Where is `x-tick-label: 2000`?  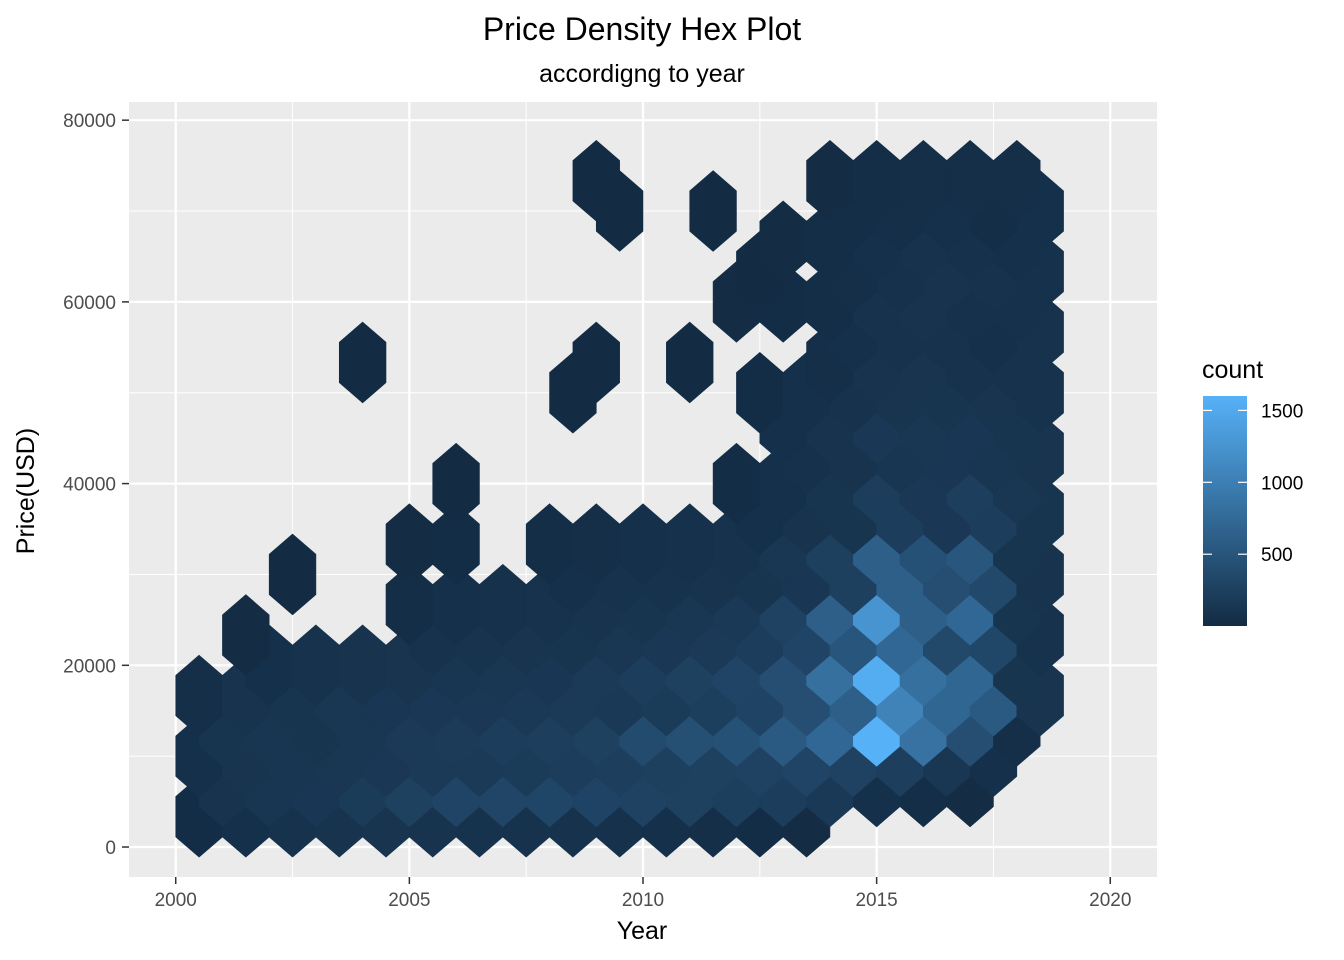 x-tick-label: 2000 is located at coordinates (176, 900).